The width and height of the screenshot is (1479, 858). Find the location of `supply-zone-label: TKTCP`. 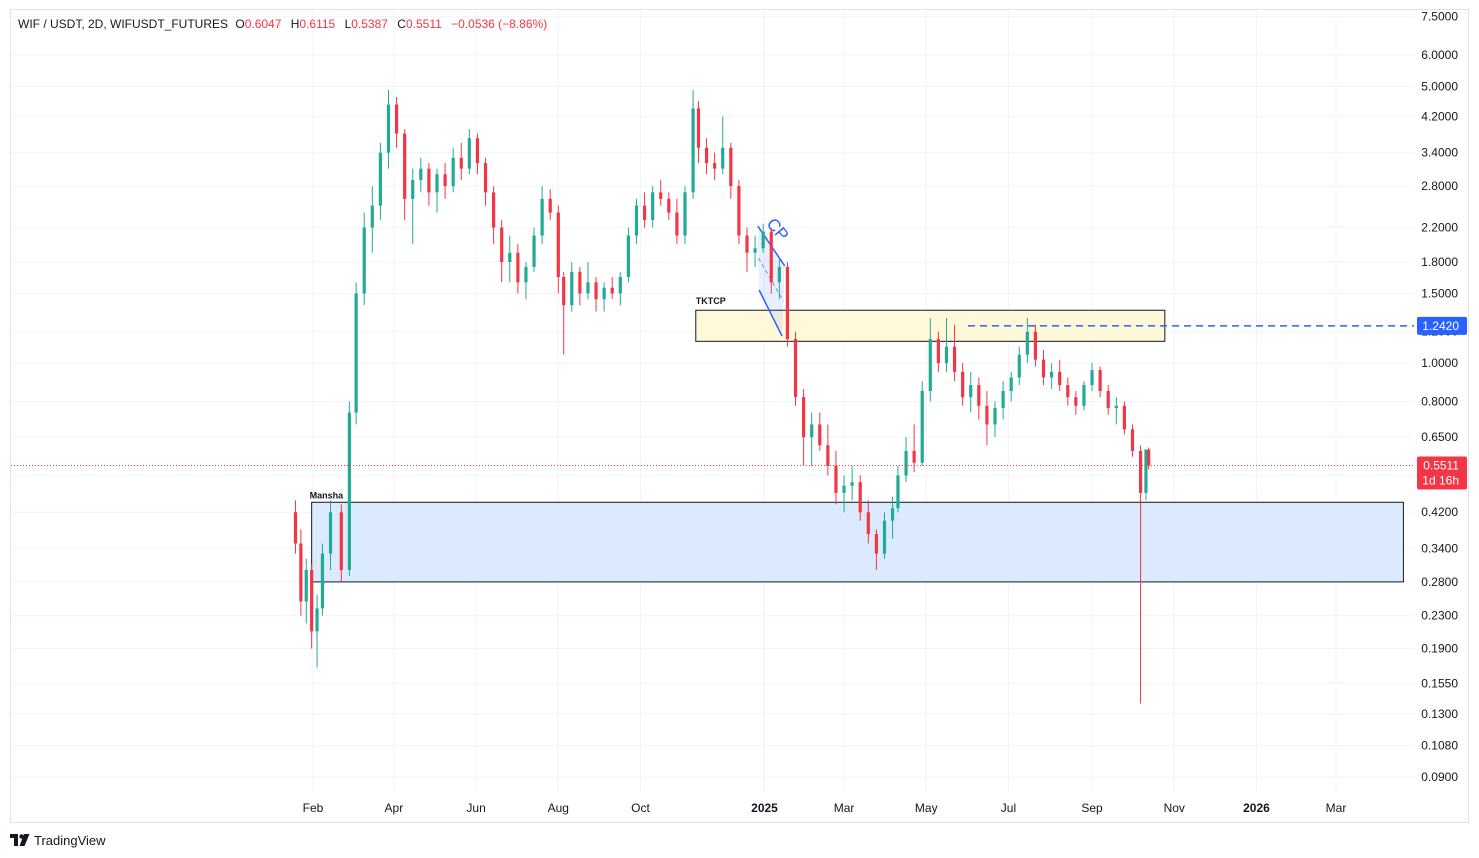

supply-zone-label: TKTCP is located at coordinates (711, 301).